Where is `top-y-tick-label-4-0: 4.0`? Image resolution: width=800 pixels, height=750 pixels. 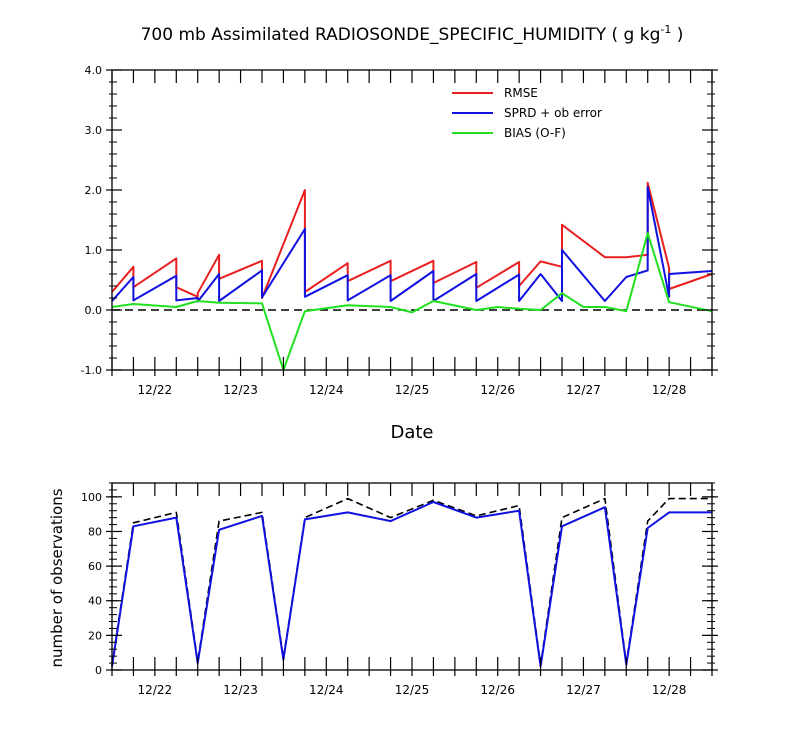 top-y-tick-label-4-0: 4.0 is located at coordinates (94, 70).